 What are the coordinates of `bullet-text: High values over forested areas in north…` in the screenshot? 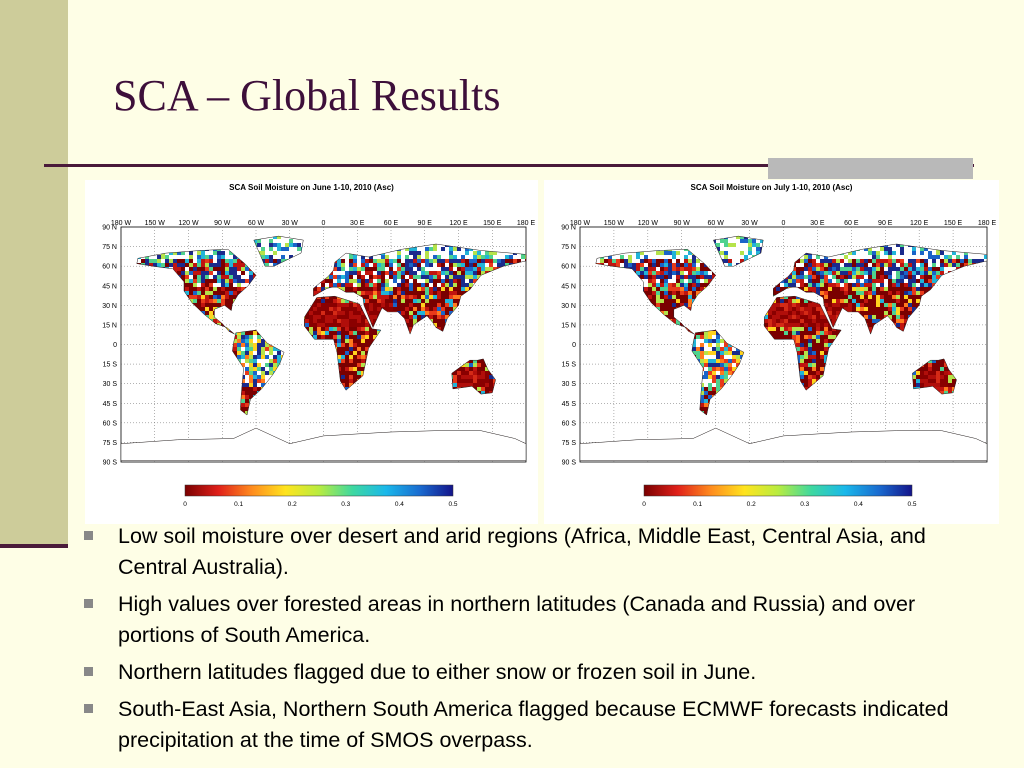 It's located at (517, 619).